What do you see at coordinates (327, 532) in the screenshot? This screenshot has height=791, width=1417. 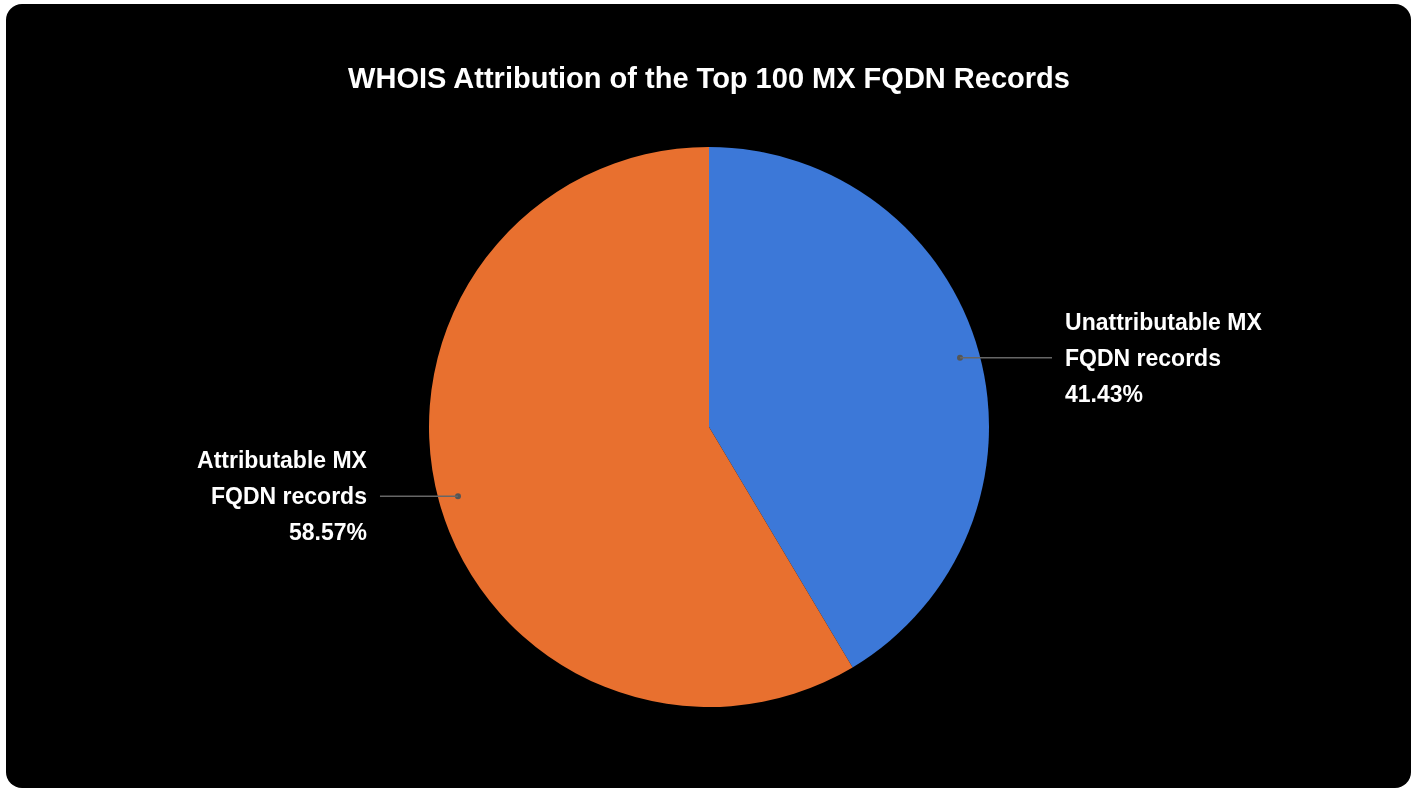 I see `data-label: 58.57%` at bounding box center [327, 532].